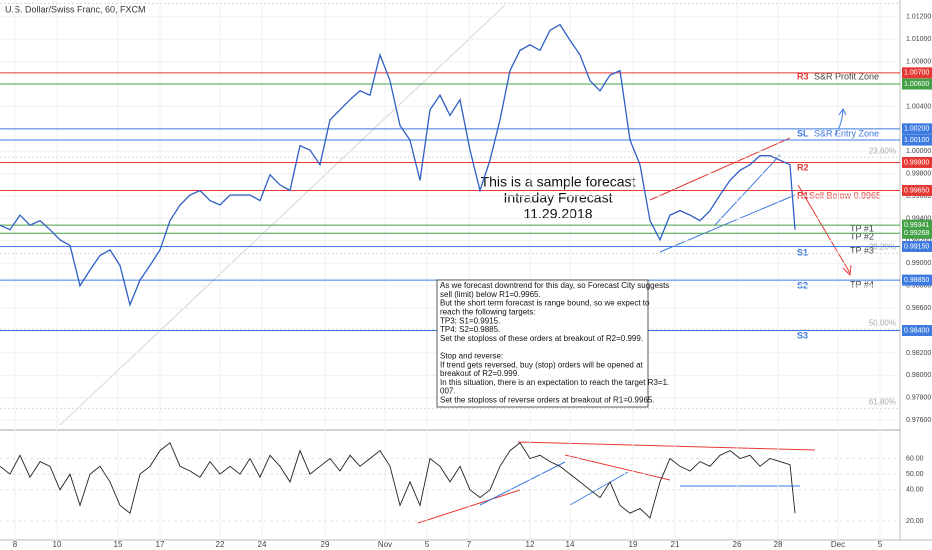 The height and width of the screenshot is (550, 932). What do you see at coordinates (325, 544) in the screenshot?
I see `x-tick-label: 29` at bounding box center [325, 544].